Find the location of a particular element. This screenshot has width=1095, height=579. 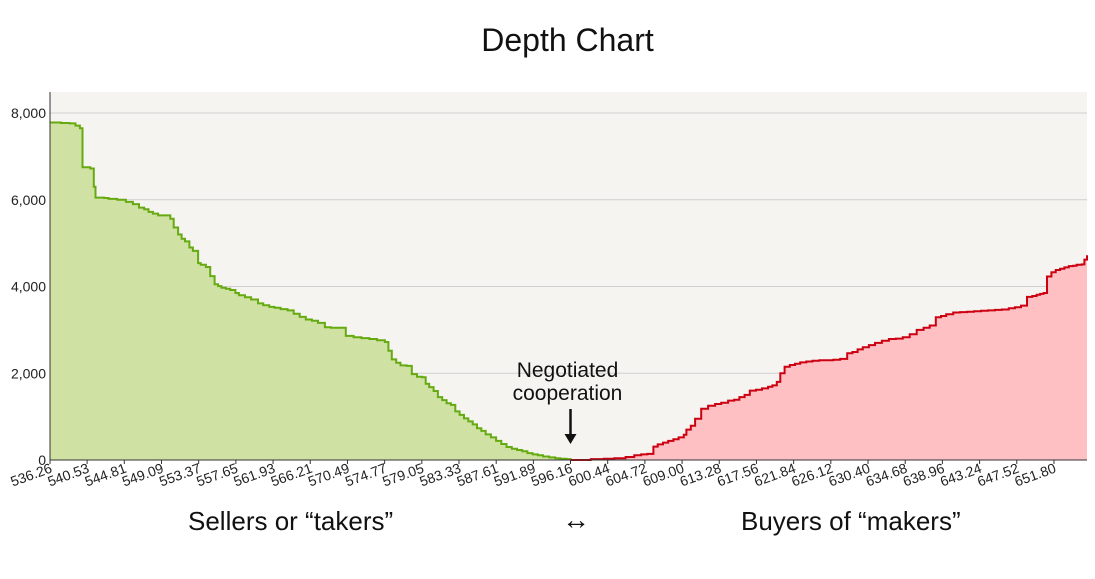

left-right-arrow-icon: ↔ is located at coordinates (576, 519).